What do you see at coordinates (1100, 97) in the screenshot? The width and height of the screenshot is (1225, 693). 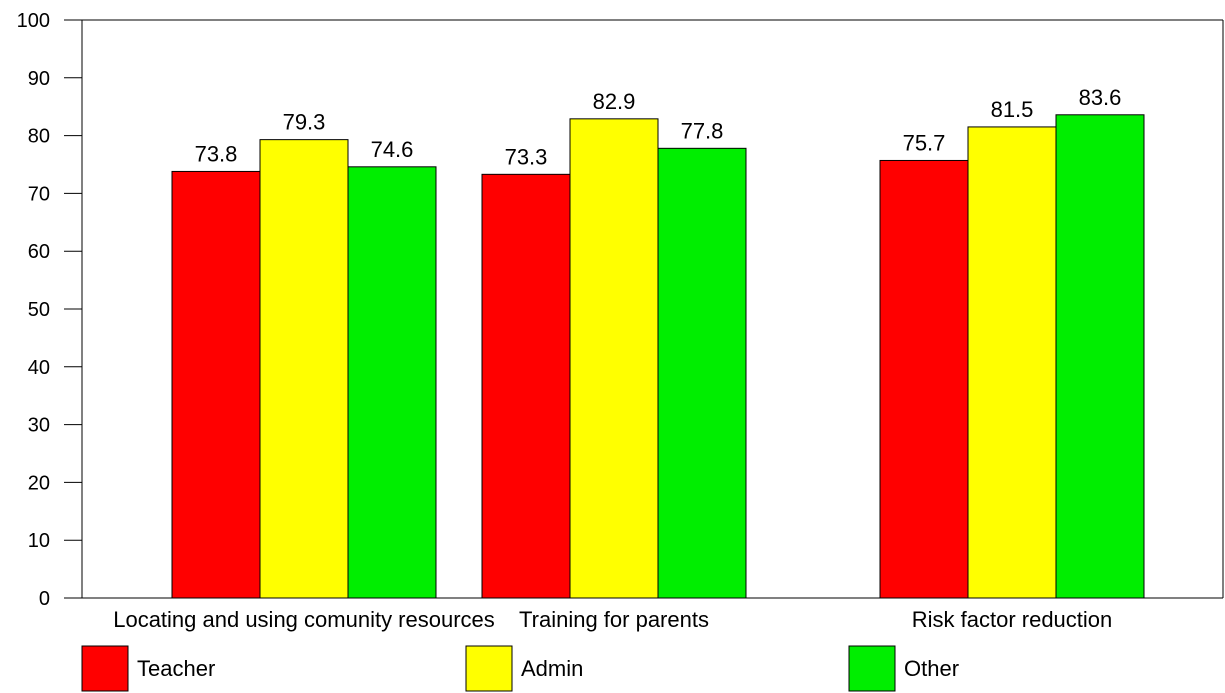 I see `data-label: 83.6` at bounding box center [1100, 97].